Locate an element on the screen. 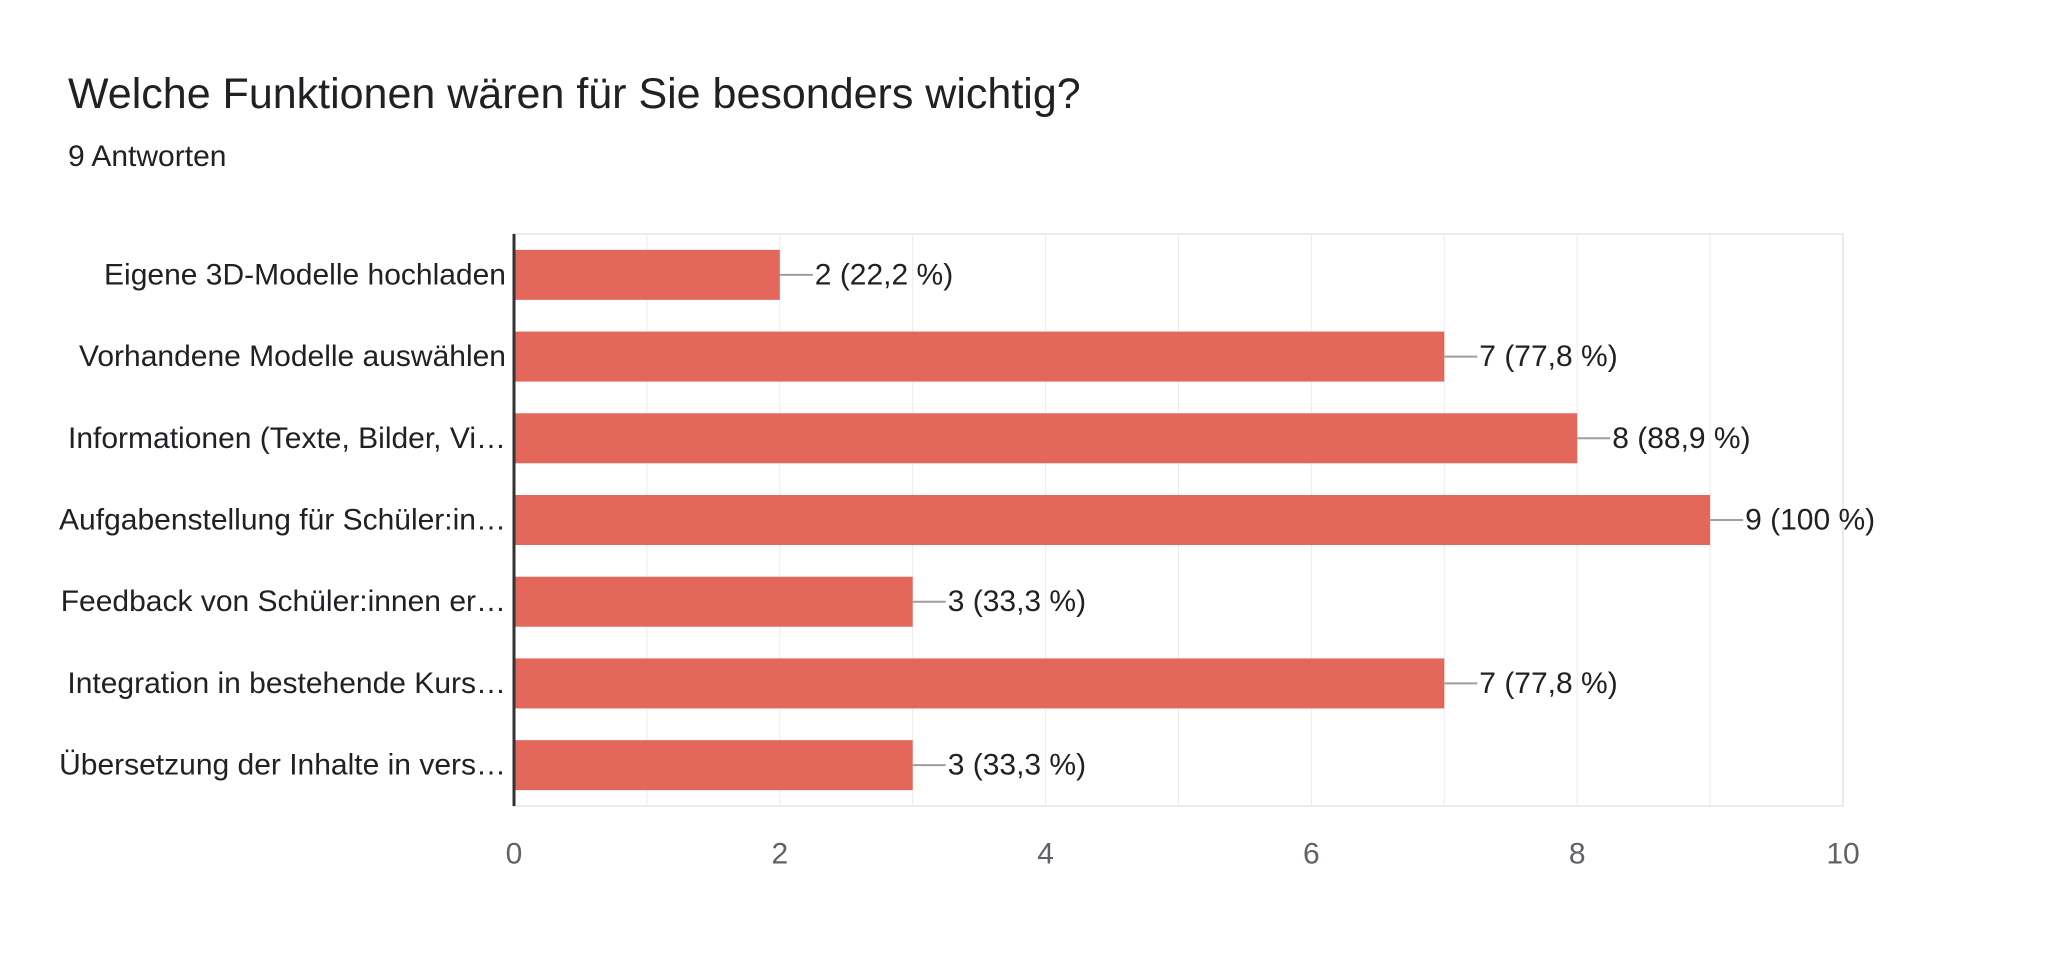 Image resolution: width=2048 pixels, height=974 pixels. x-tick-label: 2 is located at coordinates (779, 854).